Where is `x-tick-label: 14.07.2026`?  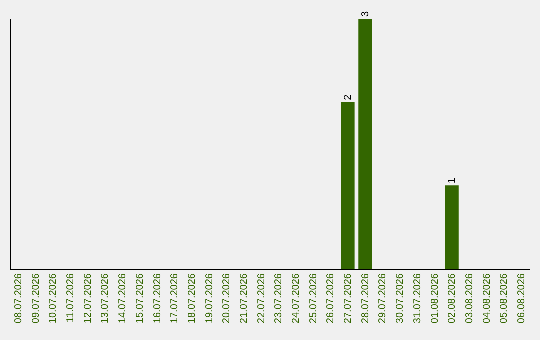 x-tick-label: 14.07.2026 is located at coordinates (123, 298).